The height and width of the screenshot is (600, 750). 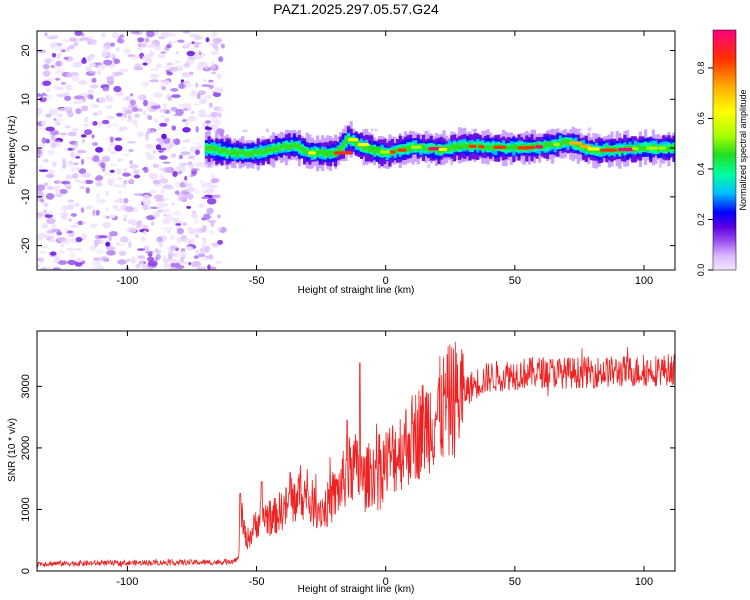 I want to click on y-tick-label: 0, so click(x=26, y=571).